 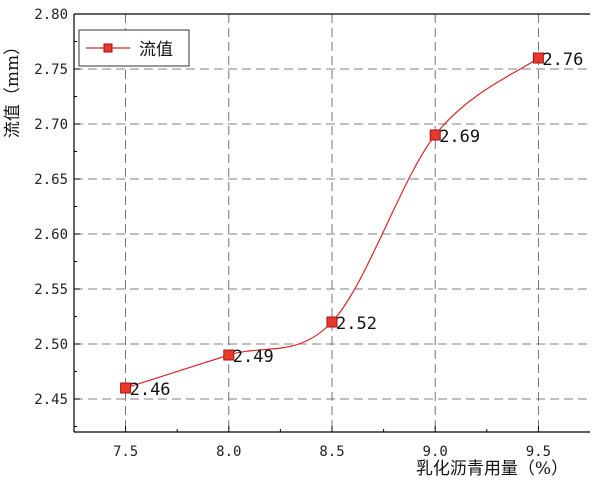 What do you see at coordinates (13, 88) in the screenshot?
I see `y-axis-title: 流值（mm）` at bounding box center [13, 88].